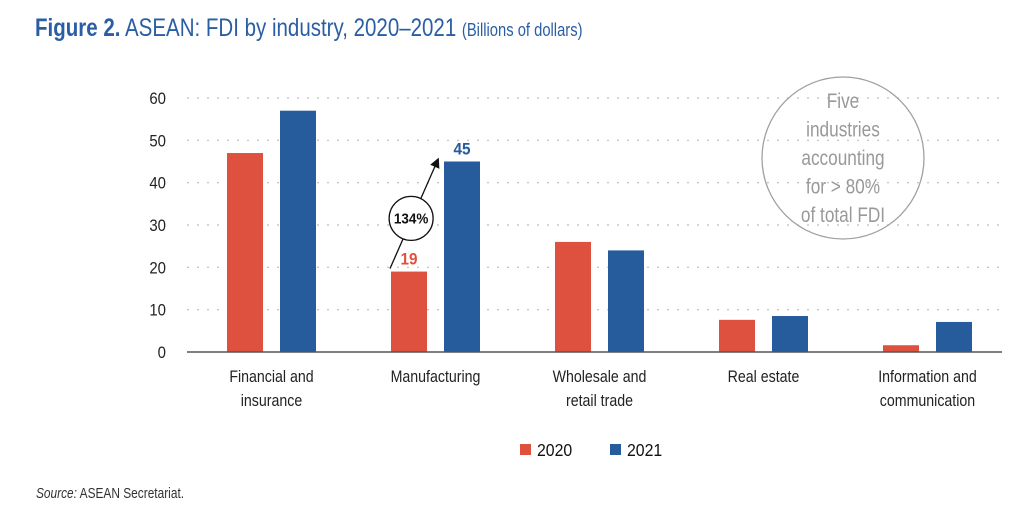 The image size is (1024, 511). I want to click on y-tick-label: 30, so click(157, 226).